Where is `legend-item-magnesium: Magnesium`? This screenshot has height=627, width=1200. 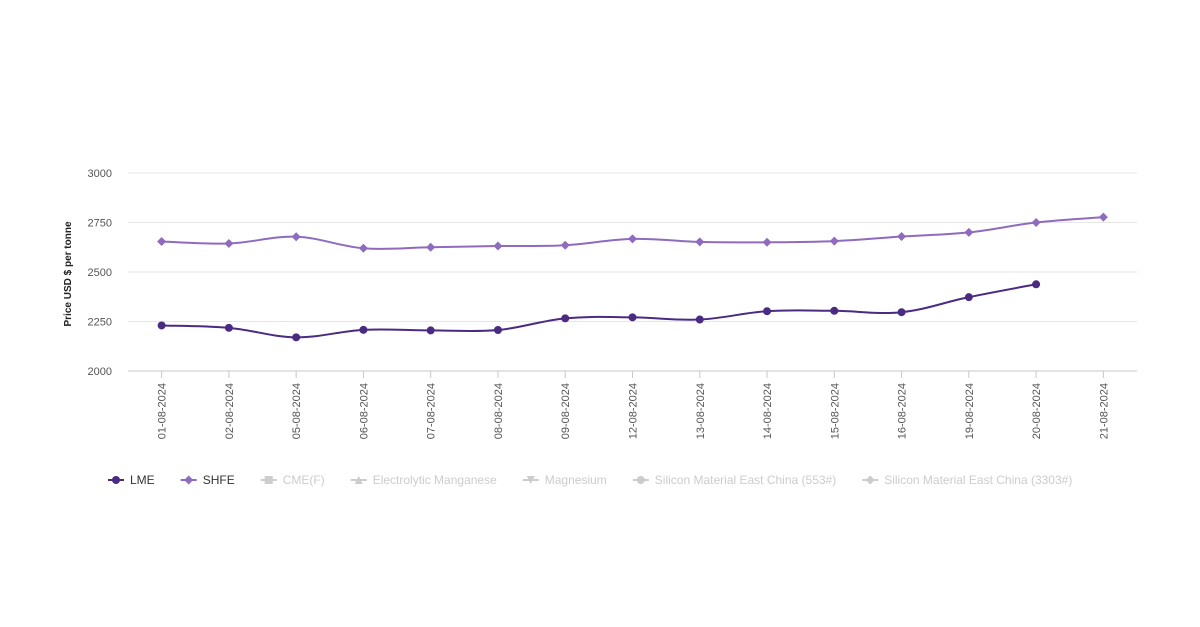 legend-item-magnesium: Magnesium is located at coordinates (564, 480).